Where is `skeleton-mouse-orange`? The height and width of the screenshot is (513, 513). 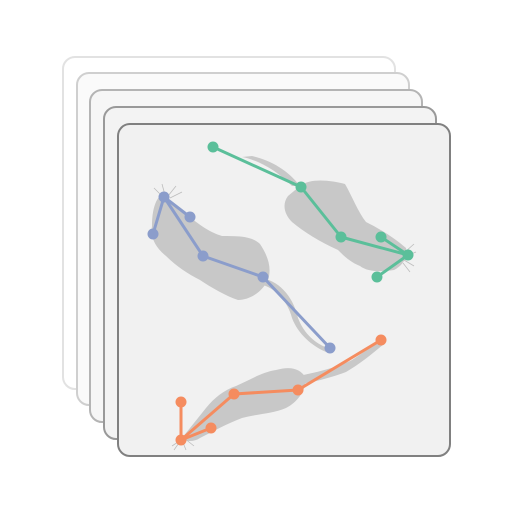
skeleton-mouse-orange is located at coordinates (281, 390).